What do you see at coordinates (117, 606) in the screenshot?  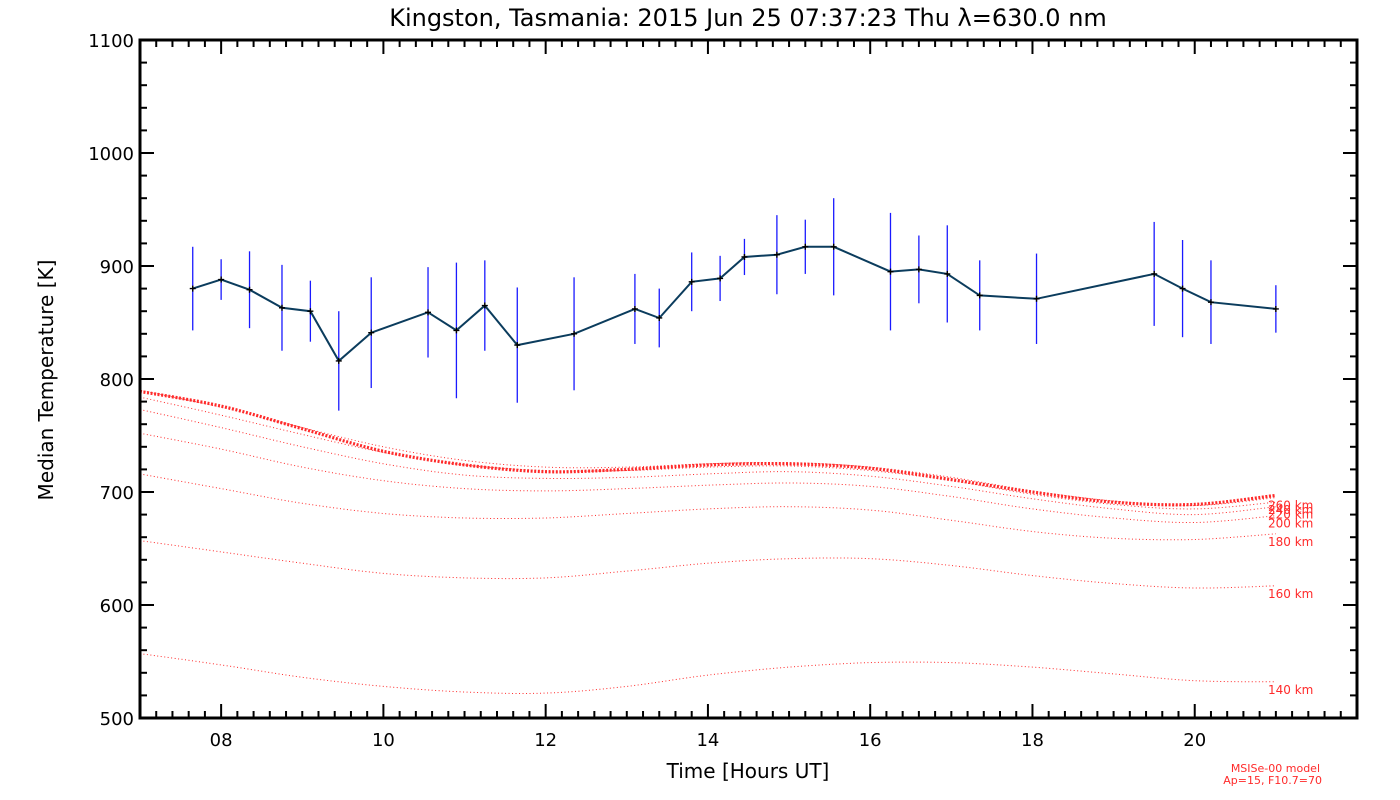 I see `y-tick-label: 600` at bounding box center [117, 606].